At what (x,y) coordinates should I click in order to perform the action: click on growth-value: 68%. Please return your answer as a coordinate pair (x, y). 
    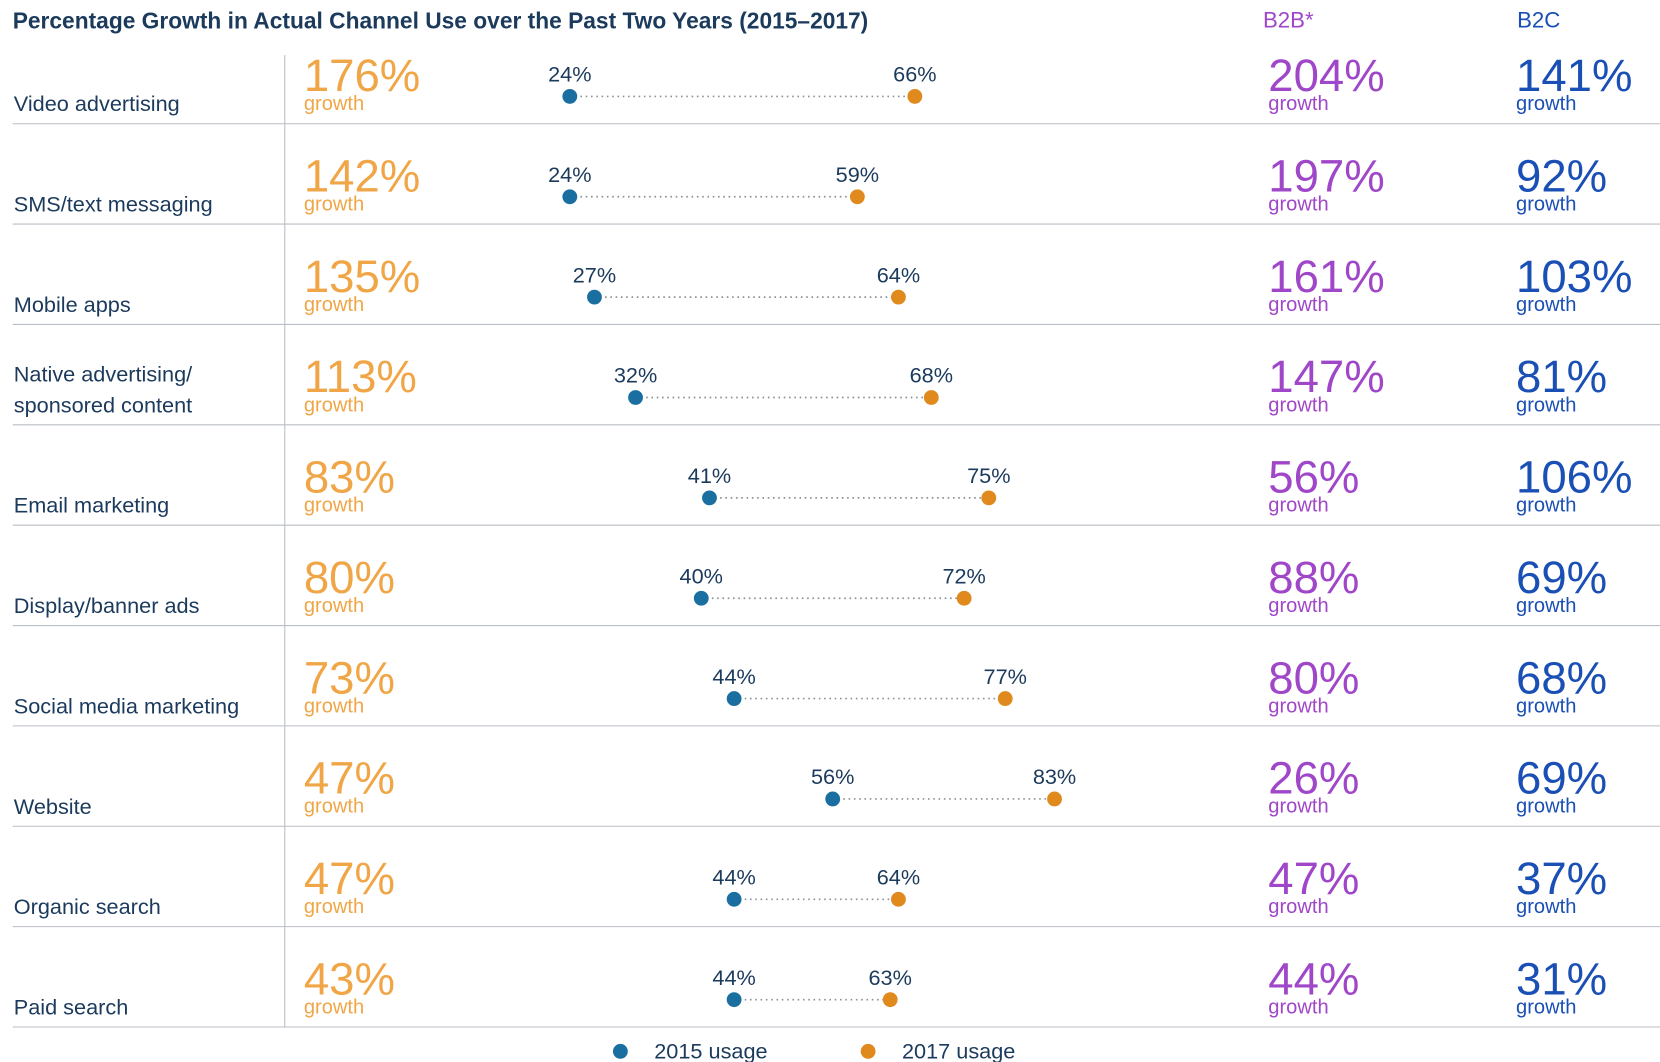
    Looking at the image, I should click on (1561, 677).